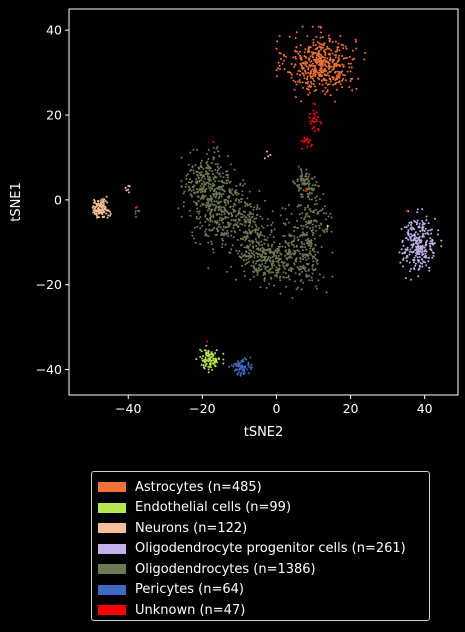 The height and width of the screenshot is (632, 465). Describe the element at coordinates (112, 569) in the screenshot. I see `legend-swatch-oligodendrocytes` at that location.